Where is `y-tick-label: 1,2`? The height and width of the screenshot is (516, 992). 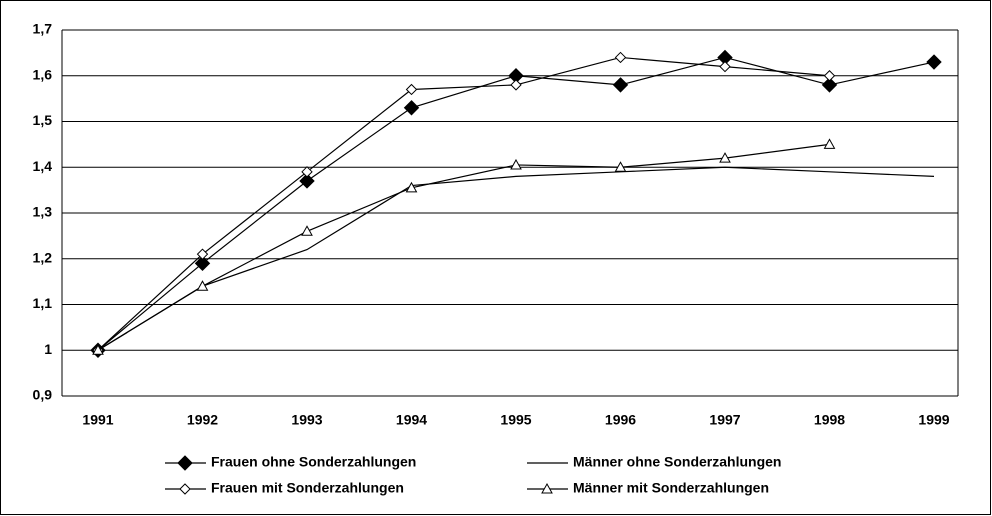
y-tick-label: 1,2 is located at coordinates (43, 257).